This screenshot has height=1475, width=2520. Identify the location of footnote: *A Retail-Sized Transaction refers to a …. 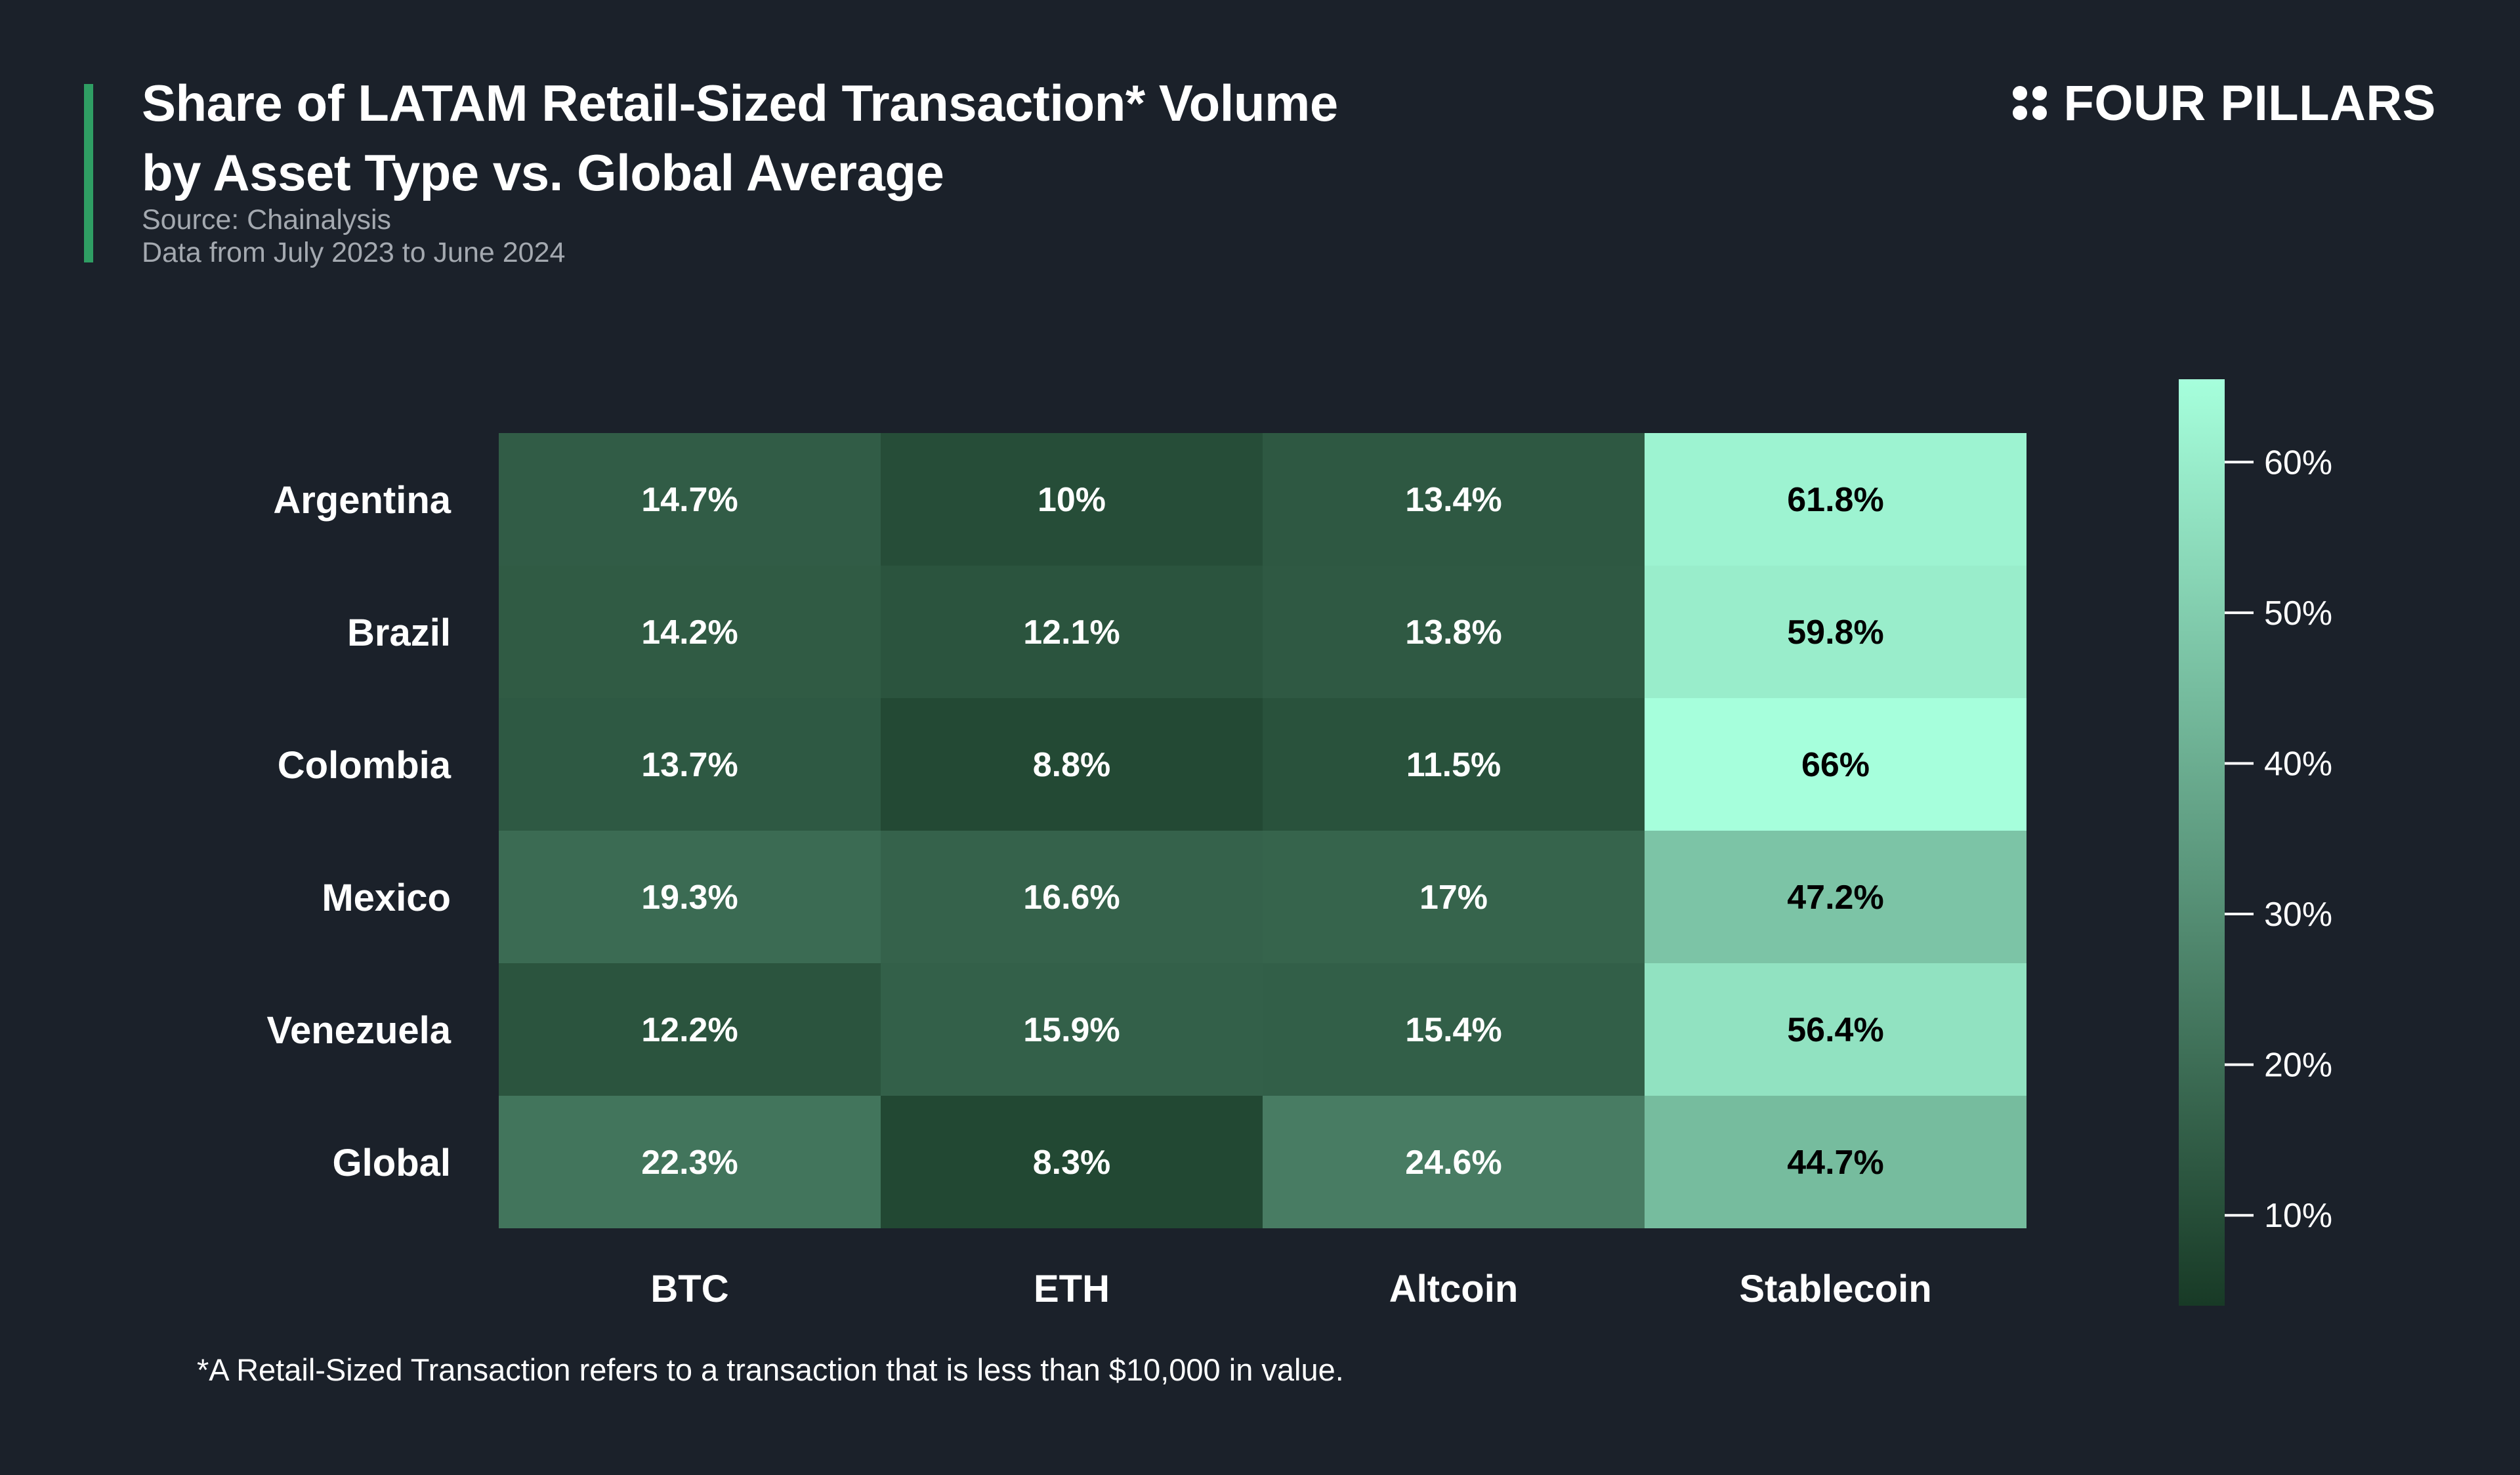
(770, 1369).